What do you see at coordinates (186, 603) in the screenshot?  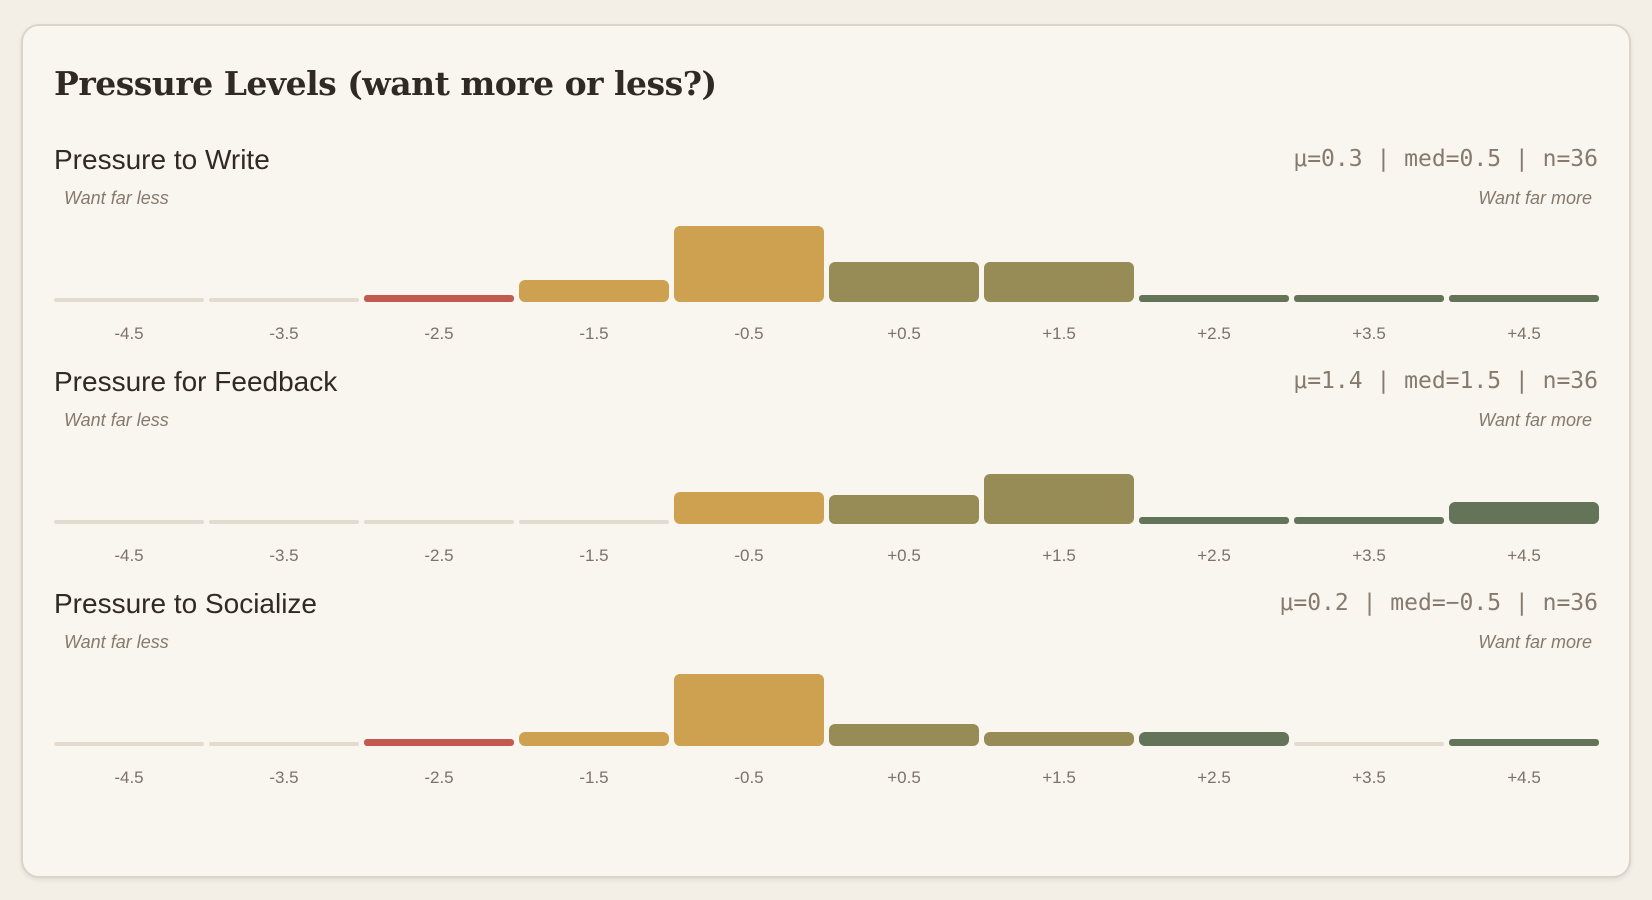 I see `section-title: Pressure to Socialize` at bounding box center [186, 603].